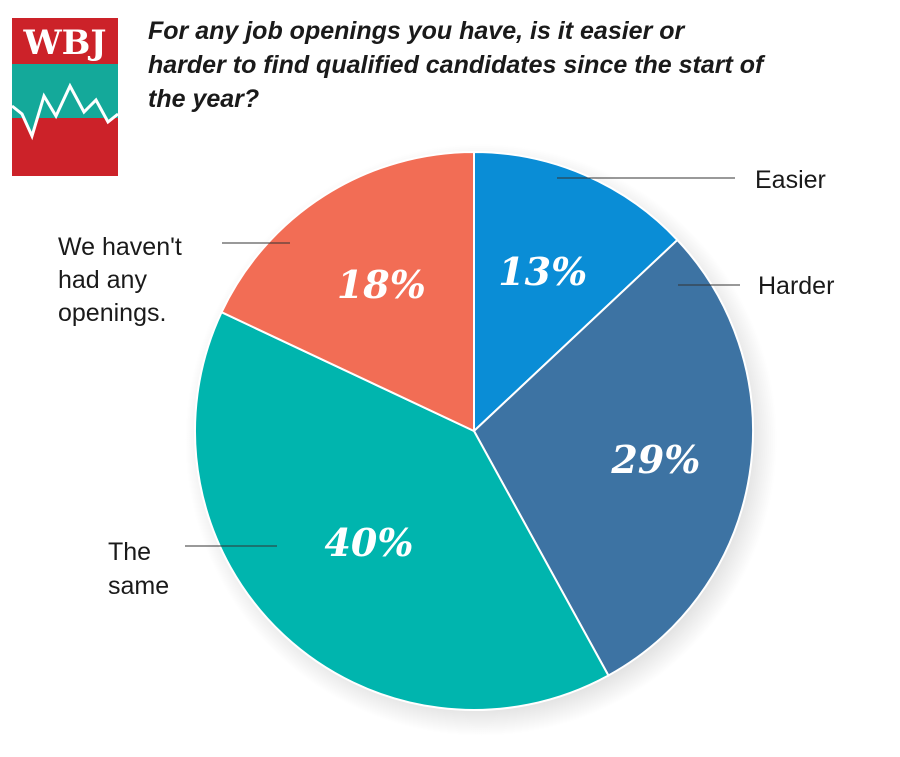 This screenshot has width=900, height=757. Describe the element at coordinates (381, 284) in the screenshot. I see `slice-value-label: 18%` at that location.